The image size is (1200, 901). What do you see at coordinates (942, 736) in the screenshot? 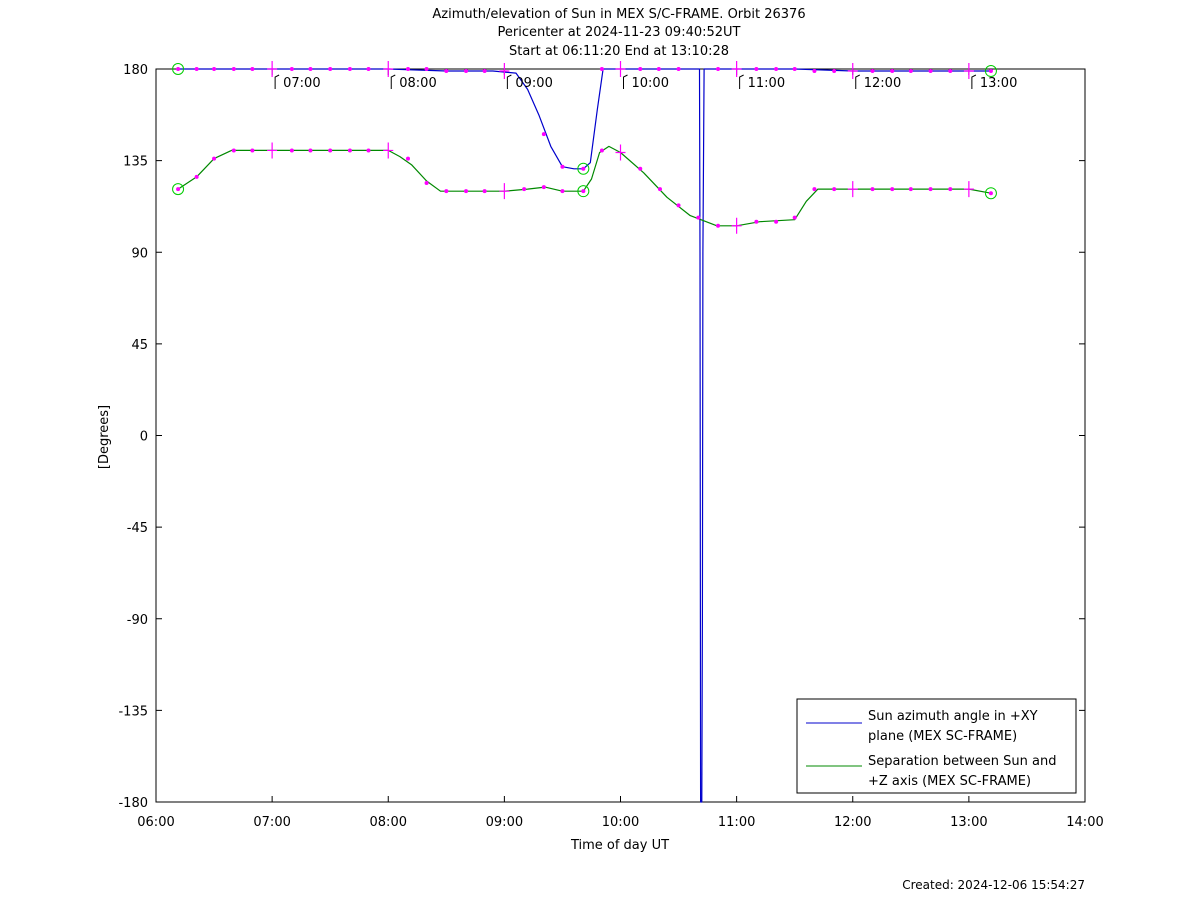
I see `legend-label-azimuth-line-2: plane (MEX SC-FRAME)` at bounding box center [942, 736].